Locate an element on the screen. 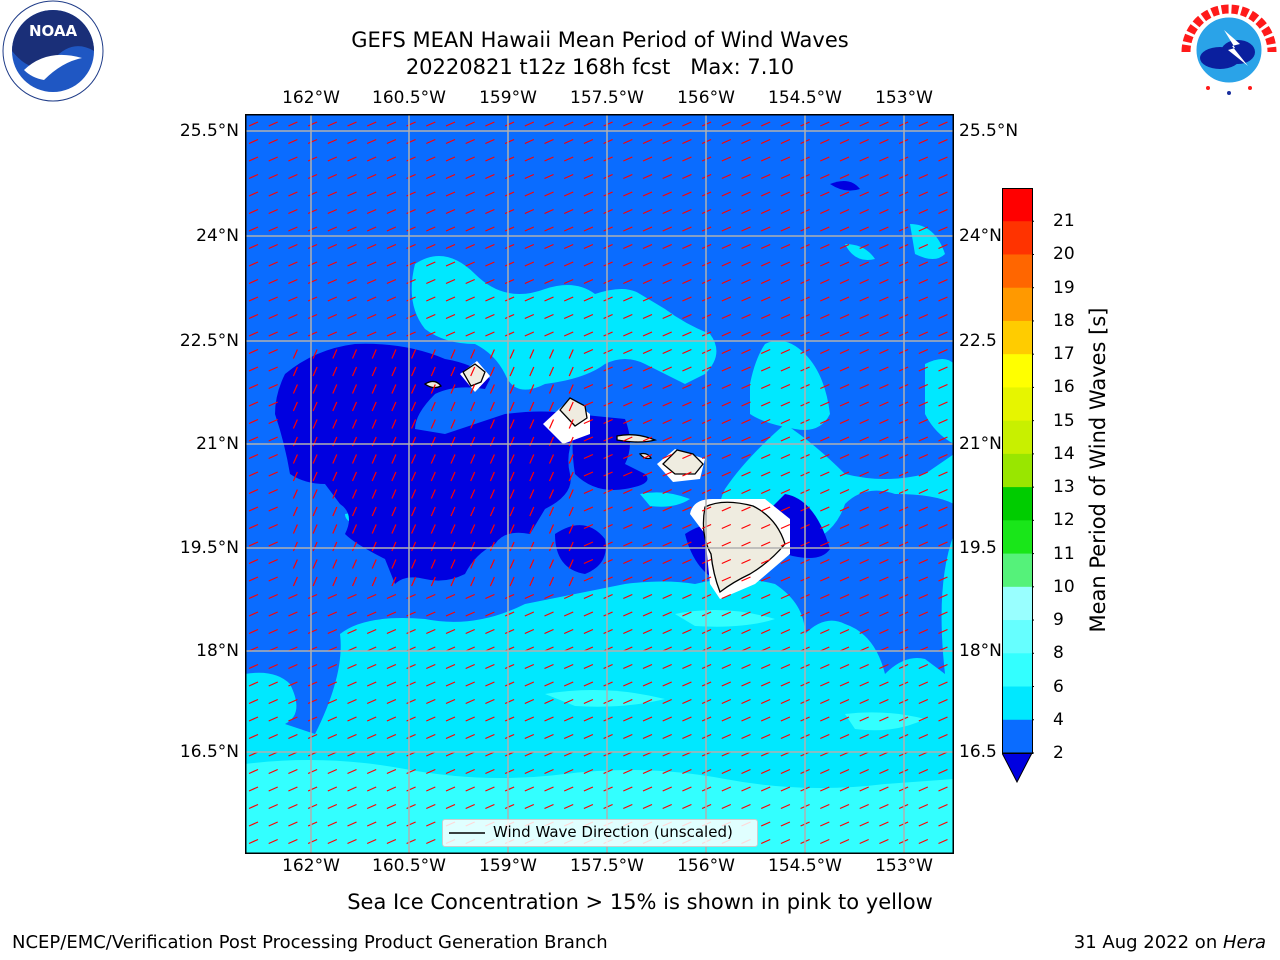 The image size is (1280, 960). lon-label-bottom: 157.5°W is located at coordinates (607, 866).